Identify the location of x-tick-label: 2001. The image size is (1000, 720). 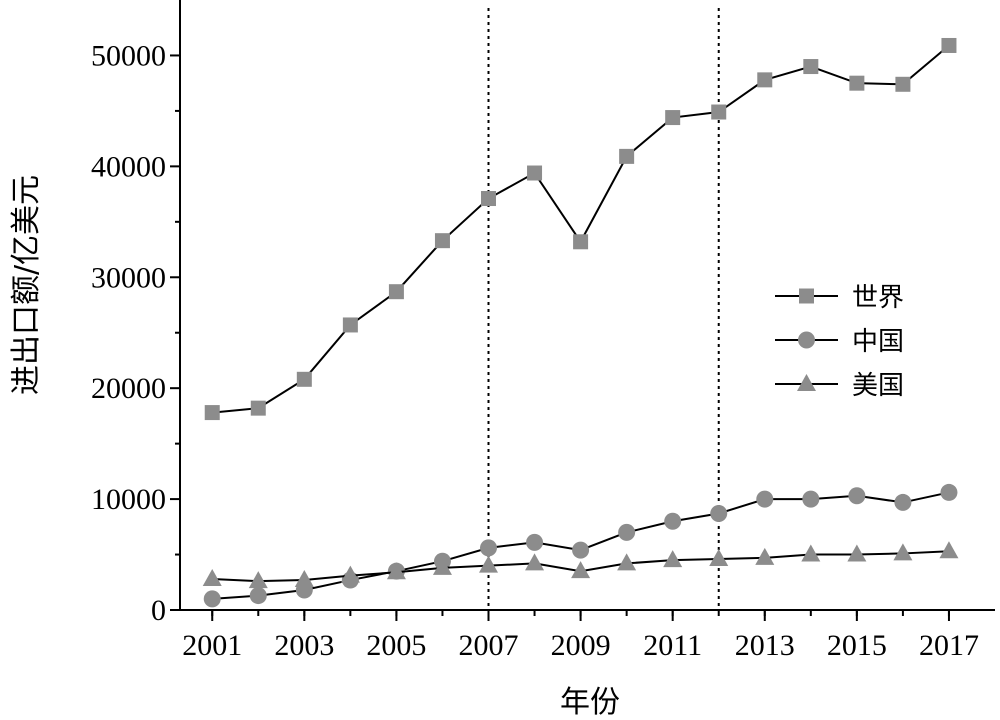
(212, 645).